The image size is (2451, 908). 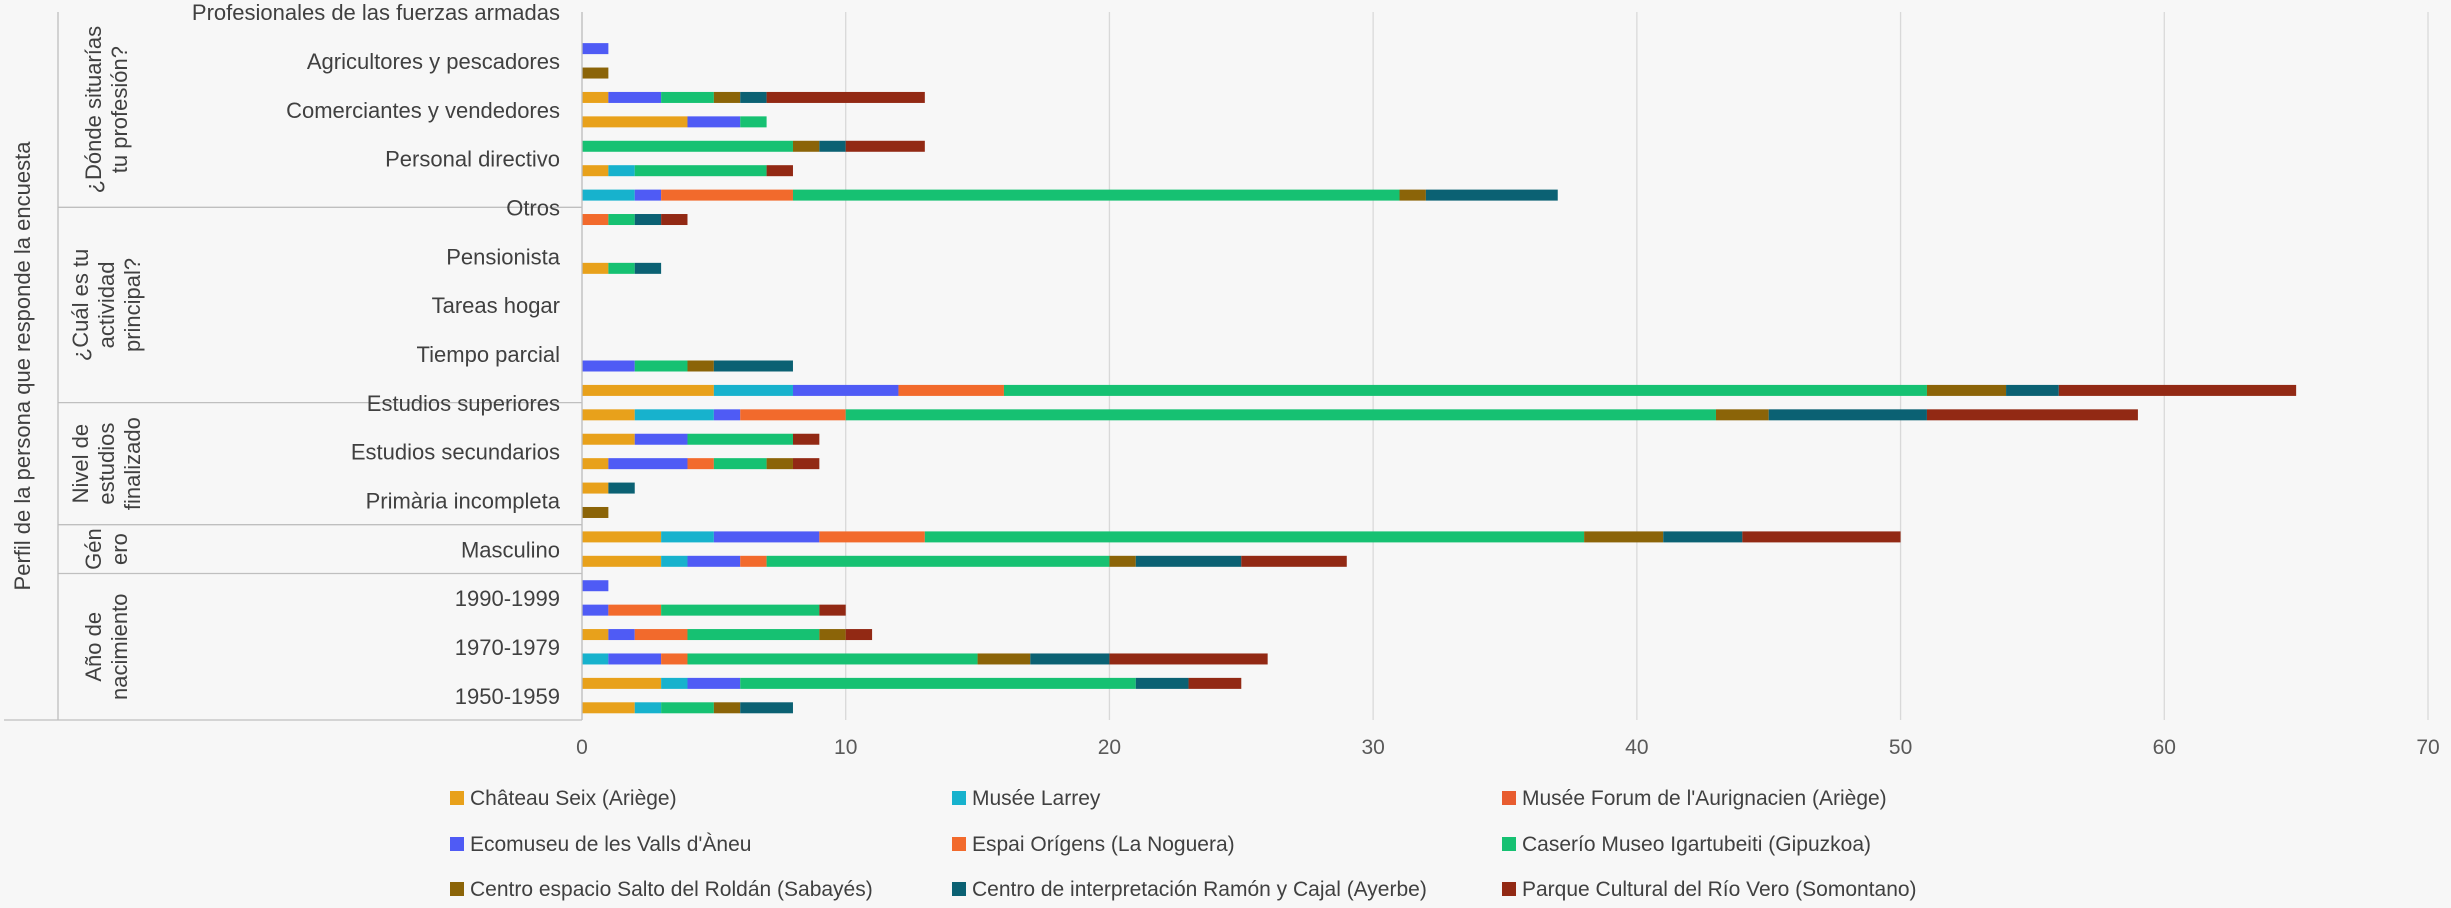 I want to click on bar-row21-series5, so click(x=1254, y=537).